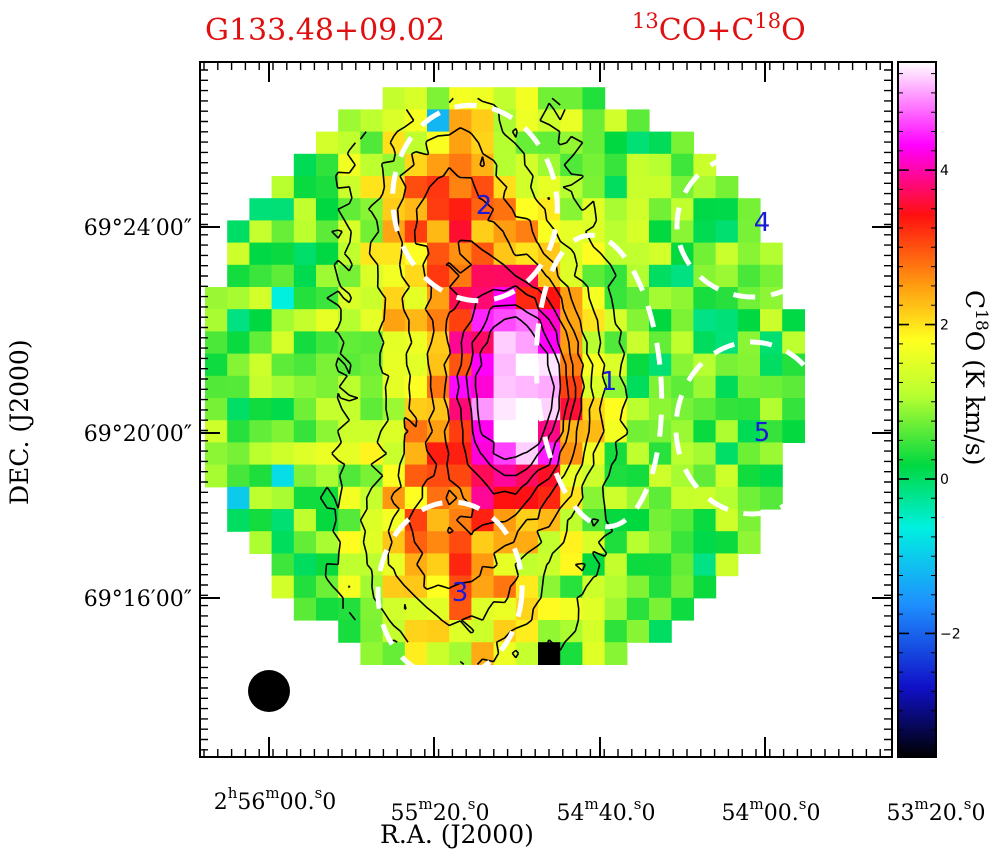 Image resolution: width=1003 pixels, height=853 pixels. What do you see at coordinates (936, 810) in the screenshot?
I see `x-tick-label: 53m20.s0` at bounding box center [936, 810].